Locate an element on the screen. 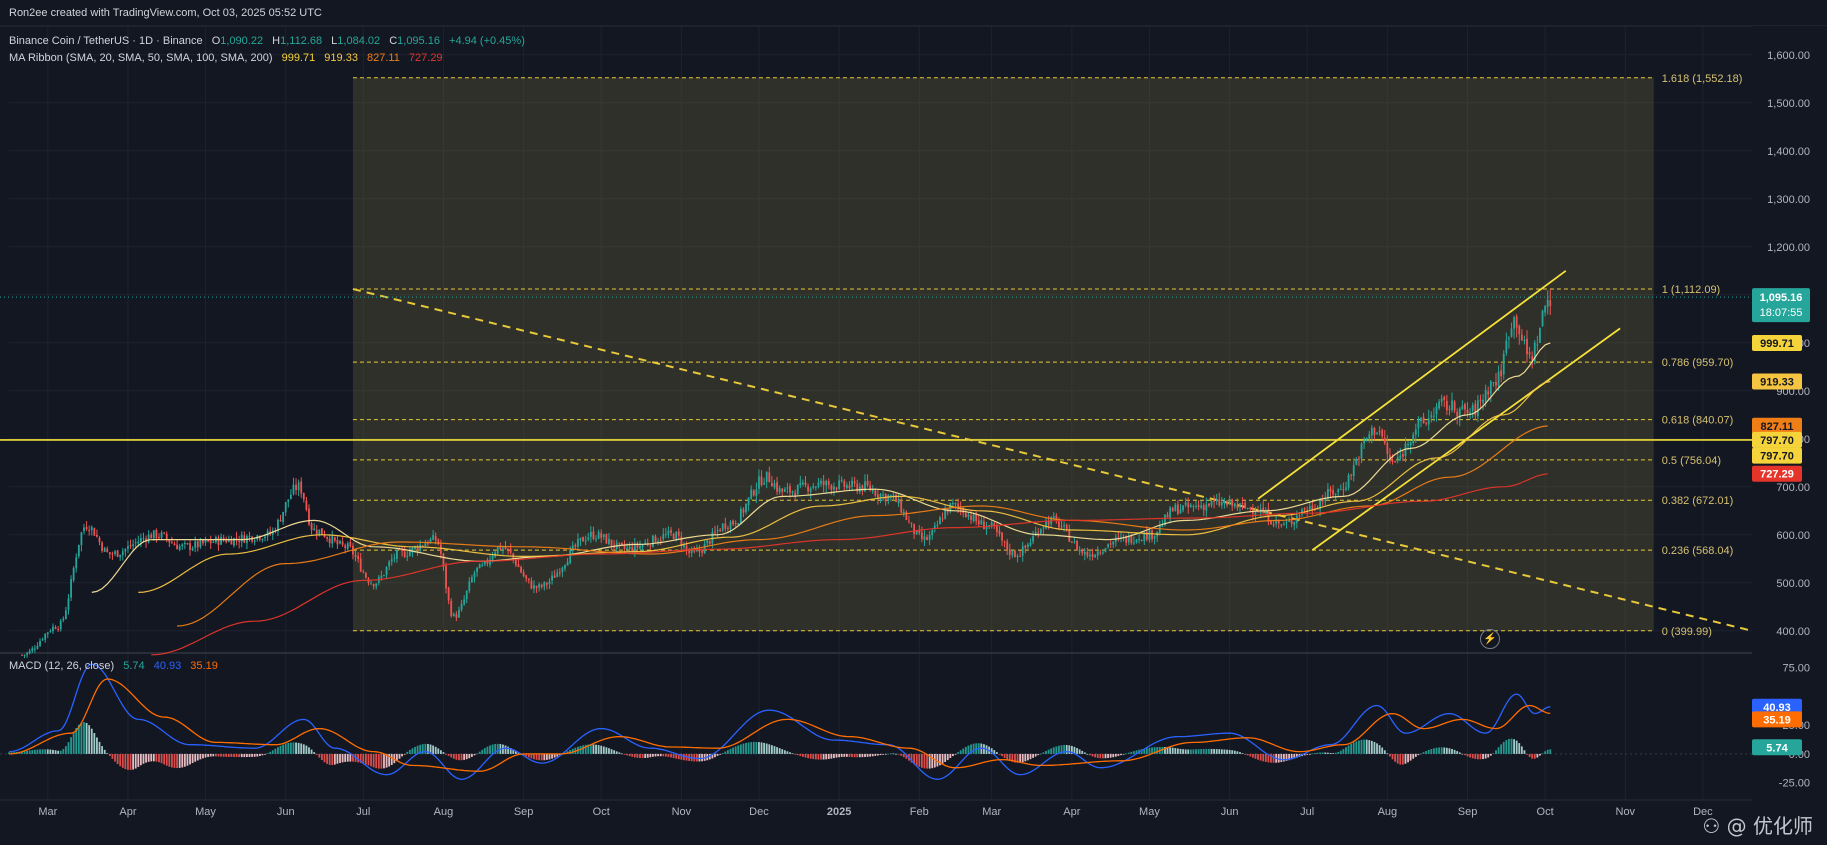 The width and height of the screenshot is (1827, 845). current-price-value: 1,095.16 is located at coordinates (1781, 298).